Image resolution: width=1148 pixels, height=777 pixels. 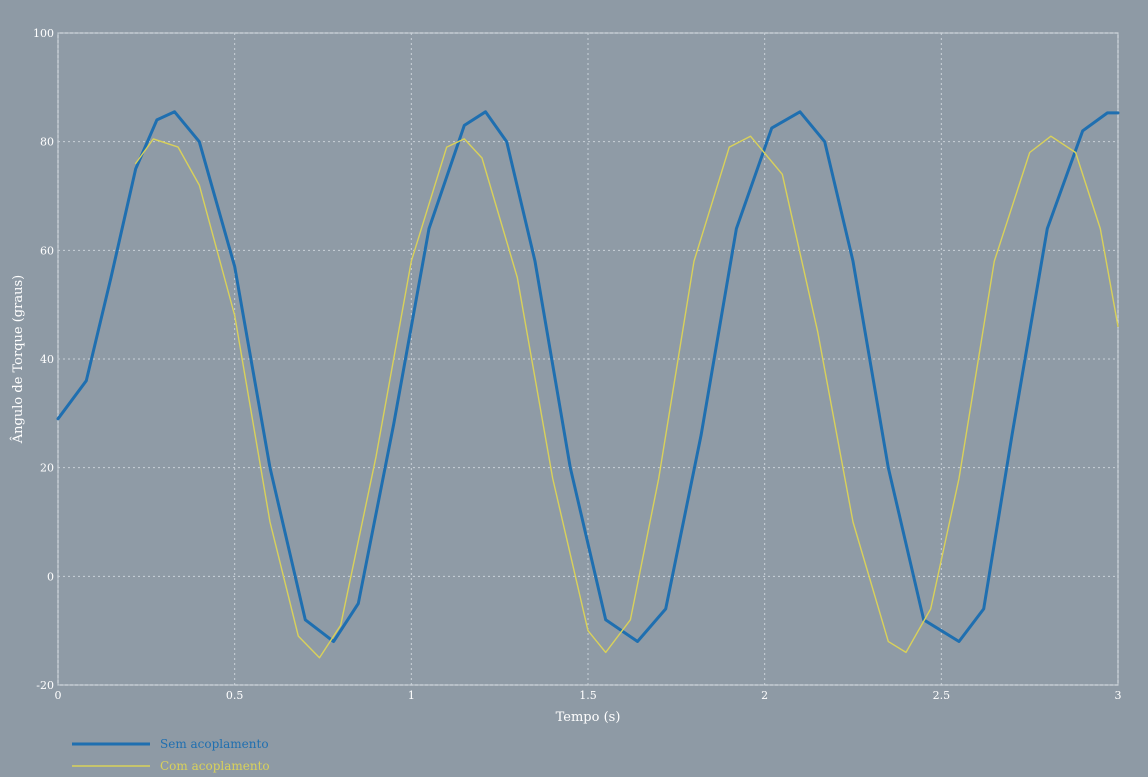 I want to click on y-tick-label: 80, so click(x=47, y=142).